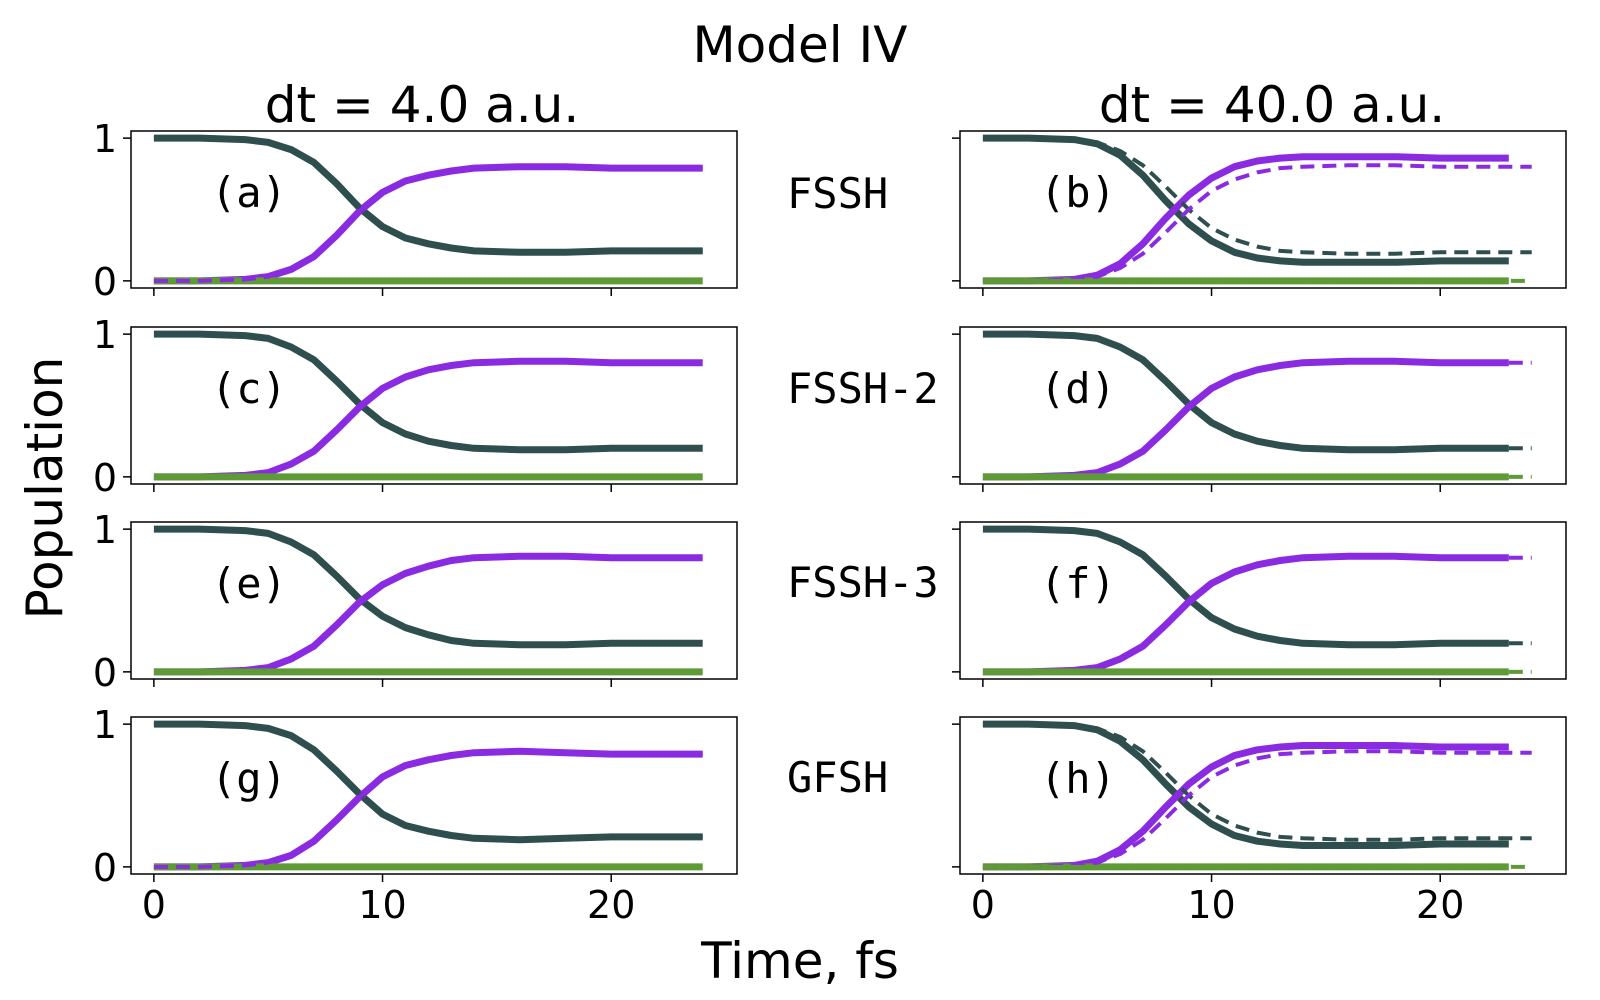 The image size is (1600, 1000). Describe the element at coordinates (249, 778) in the screenshot. I see `panel-label: (g)` at that location.